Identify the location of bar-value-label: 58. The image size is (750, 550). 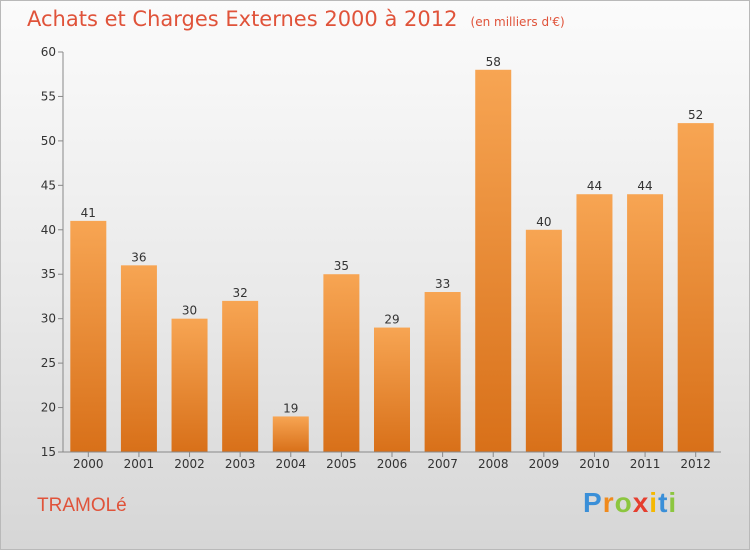
(493, 62).